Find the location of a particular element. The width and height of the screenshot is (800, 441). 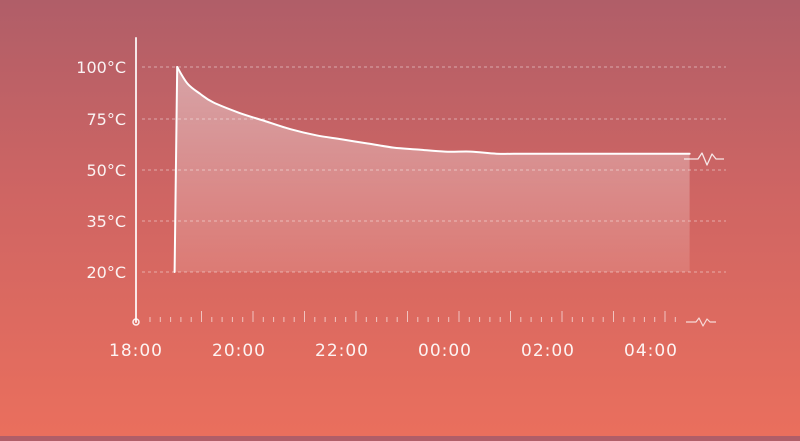

y-tick-label: 50°C is located at coordinates (106, 170).